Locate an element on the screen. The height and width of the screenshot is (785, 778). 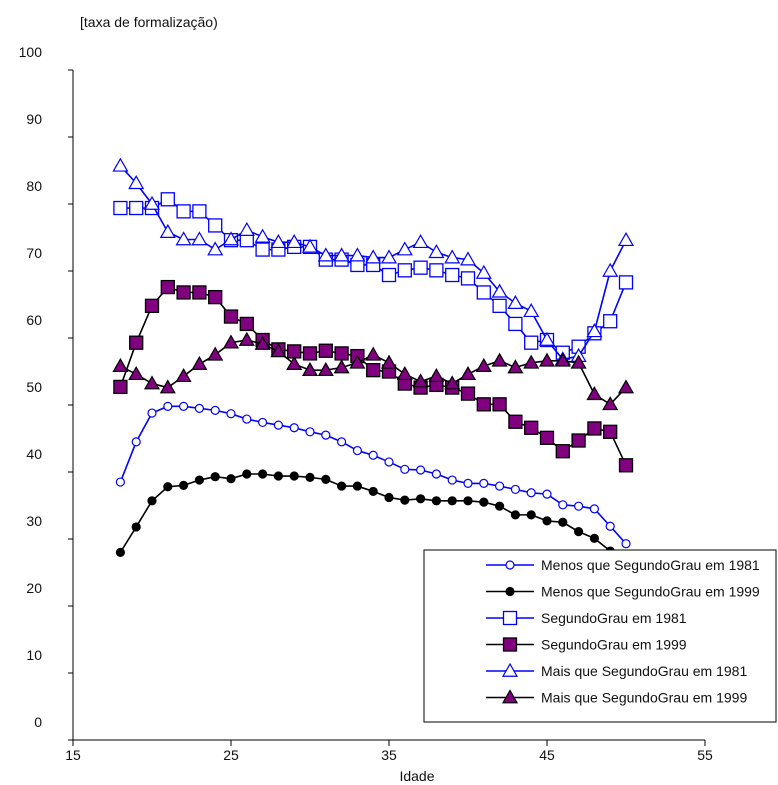
x-tick-label: 15 is located at coordinates (73, 755).